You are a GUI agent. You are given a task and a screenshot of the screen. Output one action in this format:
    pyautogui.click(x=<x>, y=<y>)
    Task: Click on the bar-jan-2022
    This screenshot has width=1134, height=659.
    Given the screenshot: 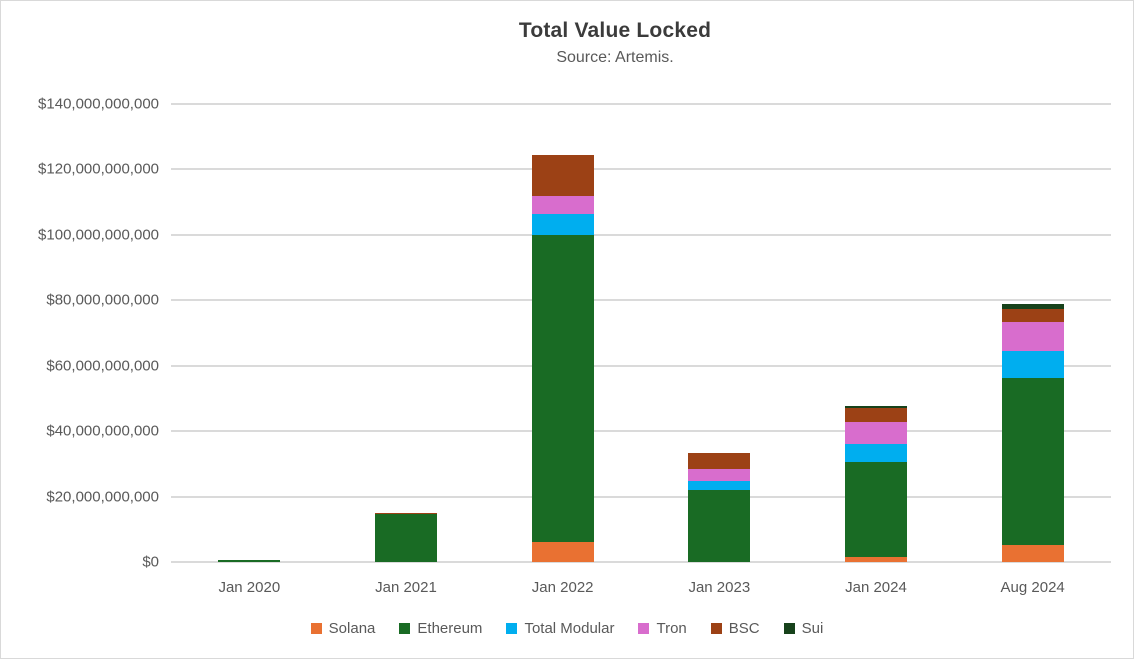 What is the action you would take?
    pyautogui.click(x=562, y=358)
    